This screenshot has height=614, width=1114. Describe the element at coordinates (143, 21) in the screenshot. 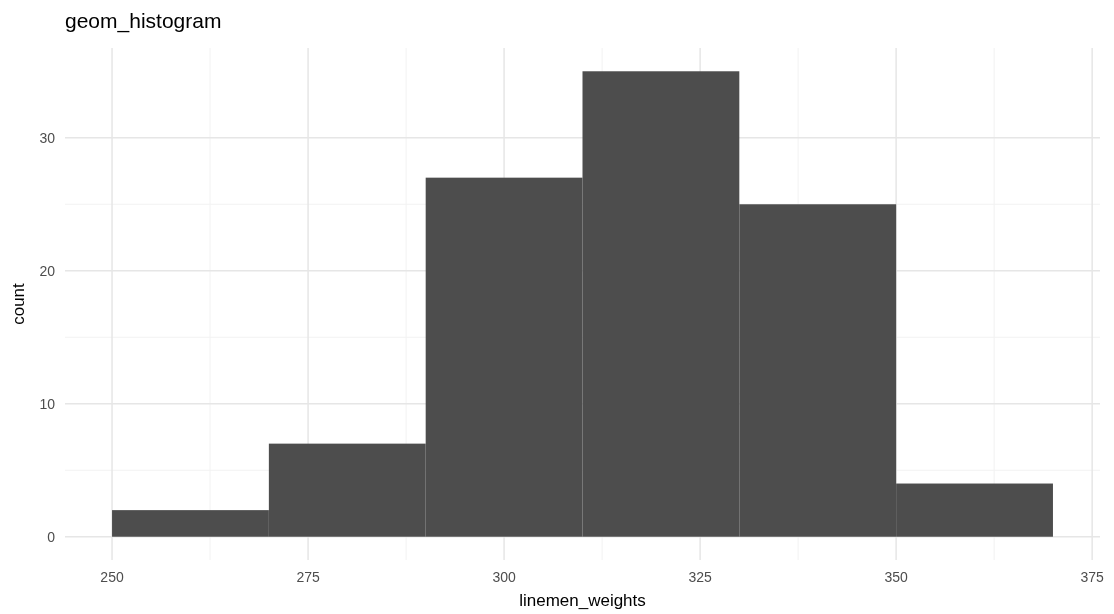

I see `chart-title: geom_histogram` at that location.